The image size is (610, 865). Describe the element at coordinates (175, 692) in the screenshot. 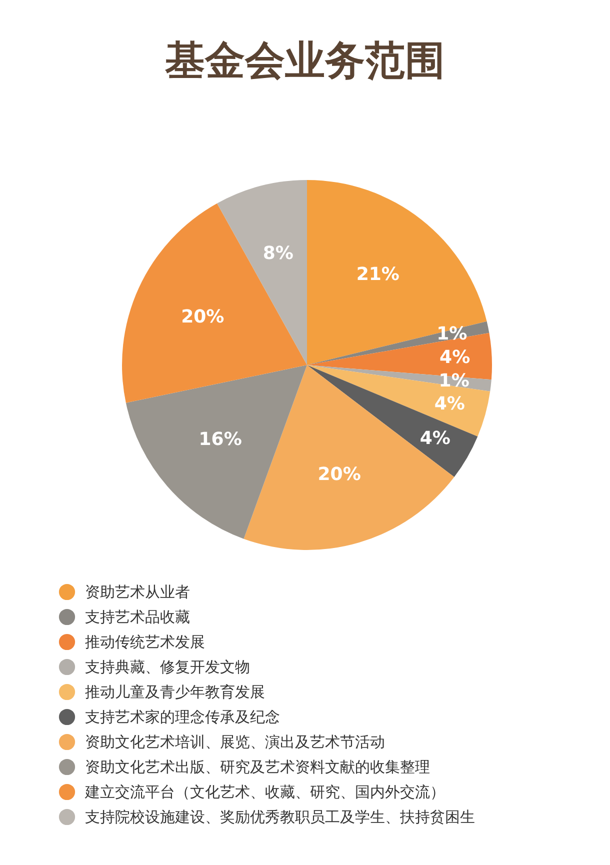

I see `legend-label: 推动儿童及青少年教育发展` at that location.